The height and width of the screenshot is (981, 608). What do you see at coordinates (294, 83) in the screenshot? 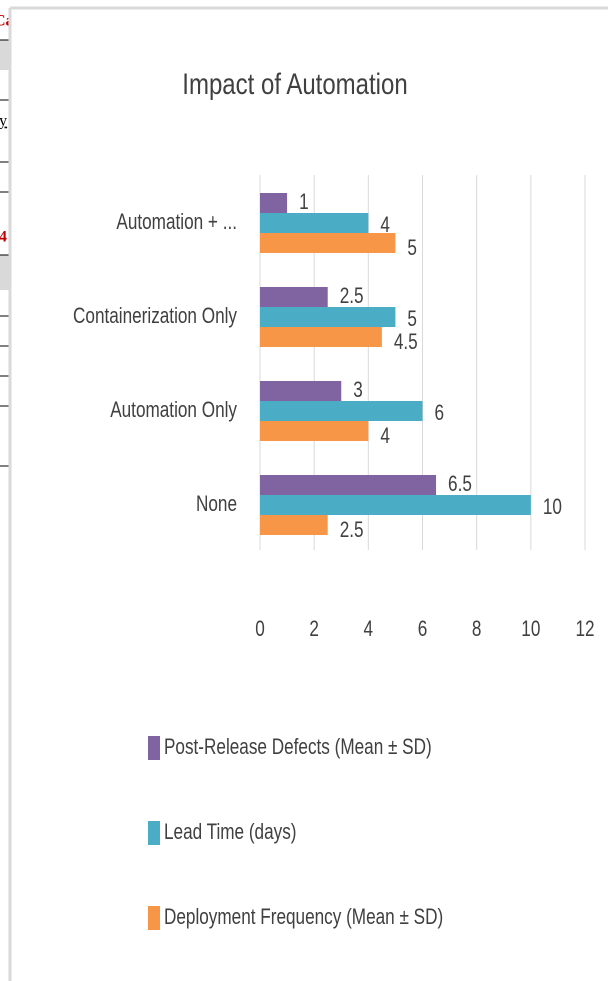
I see `chart-title: Impact of Automation` at bounding box center [294, 83].